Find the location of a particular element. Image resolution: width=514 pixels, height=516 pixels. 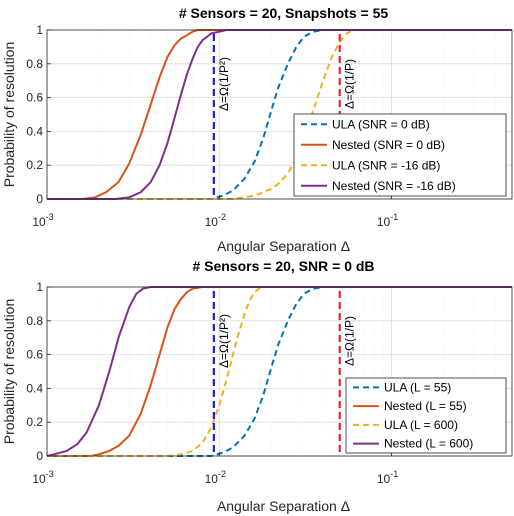

legend-label-2: Nested (L = 55) is located at coordinates (425, 406).